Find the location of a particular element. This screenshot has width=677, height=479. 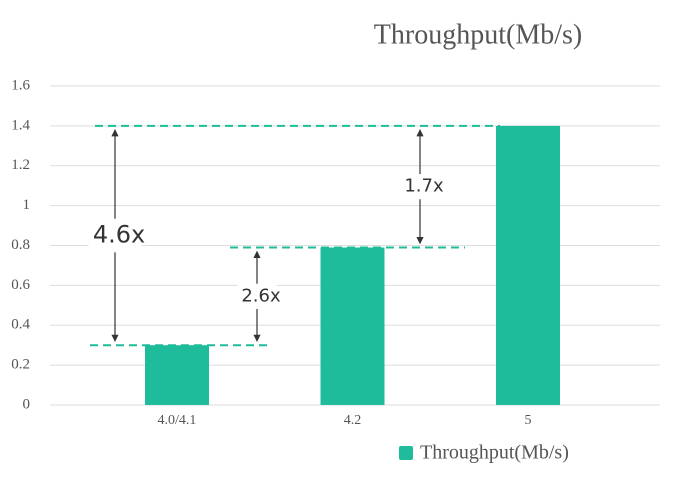

legend-swatch is located at coordinates (406, 453).